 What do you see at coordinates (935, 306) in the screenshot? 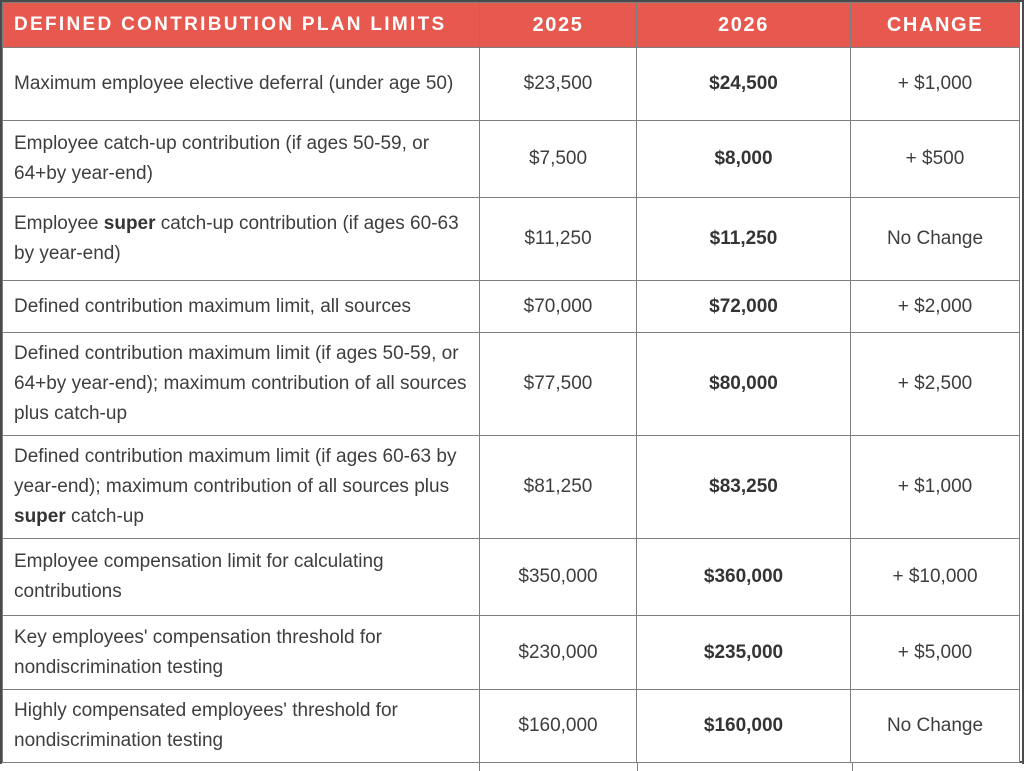
I see `change-cell: + $2,000` at bounding box center [935, 306].